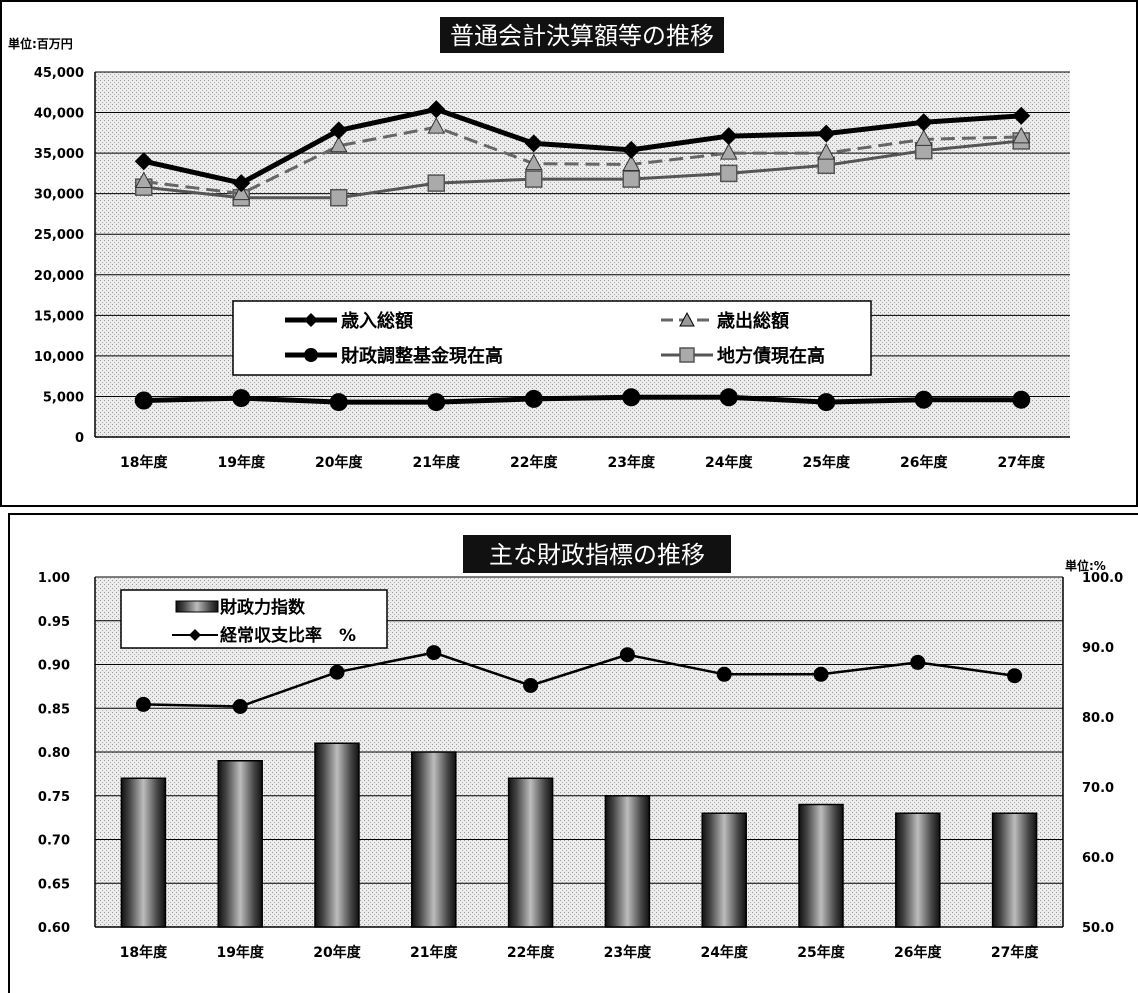  What do you see at coordinates (54, 884) in the screenshot?
I see `chart2-y-left-tick-label: 0.65` at bounding box center [54, 884].